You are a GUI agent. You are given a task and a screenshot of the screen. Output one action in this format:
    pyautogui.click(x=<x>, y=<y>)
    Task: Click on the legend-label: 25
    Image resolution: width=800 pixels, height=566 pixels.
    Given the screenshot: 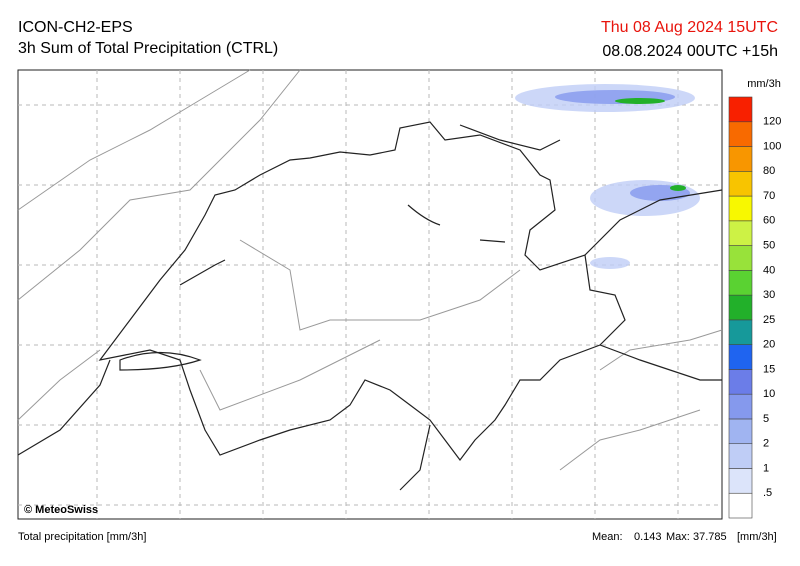 What is the action you would take?
    pyautogui.click(x=769, y=320)
    